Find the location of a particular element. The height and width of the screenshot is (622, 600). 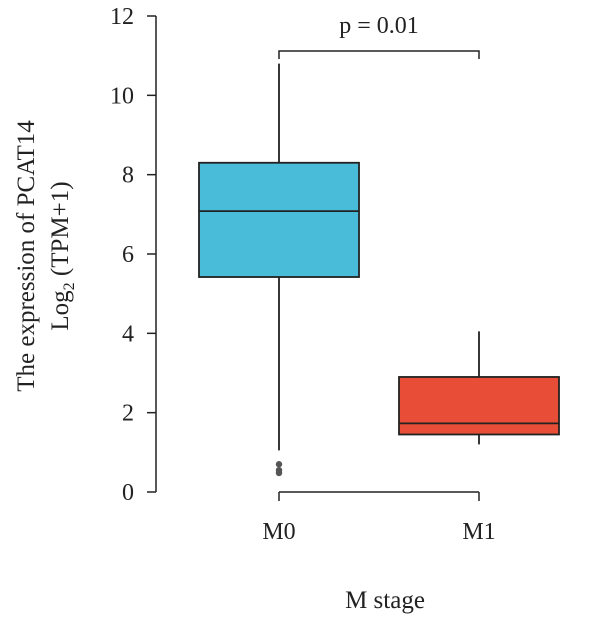

x-tick-label: M1 is located at coordinates (478, 532).